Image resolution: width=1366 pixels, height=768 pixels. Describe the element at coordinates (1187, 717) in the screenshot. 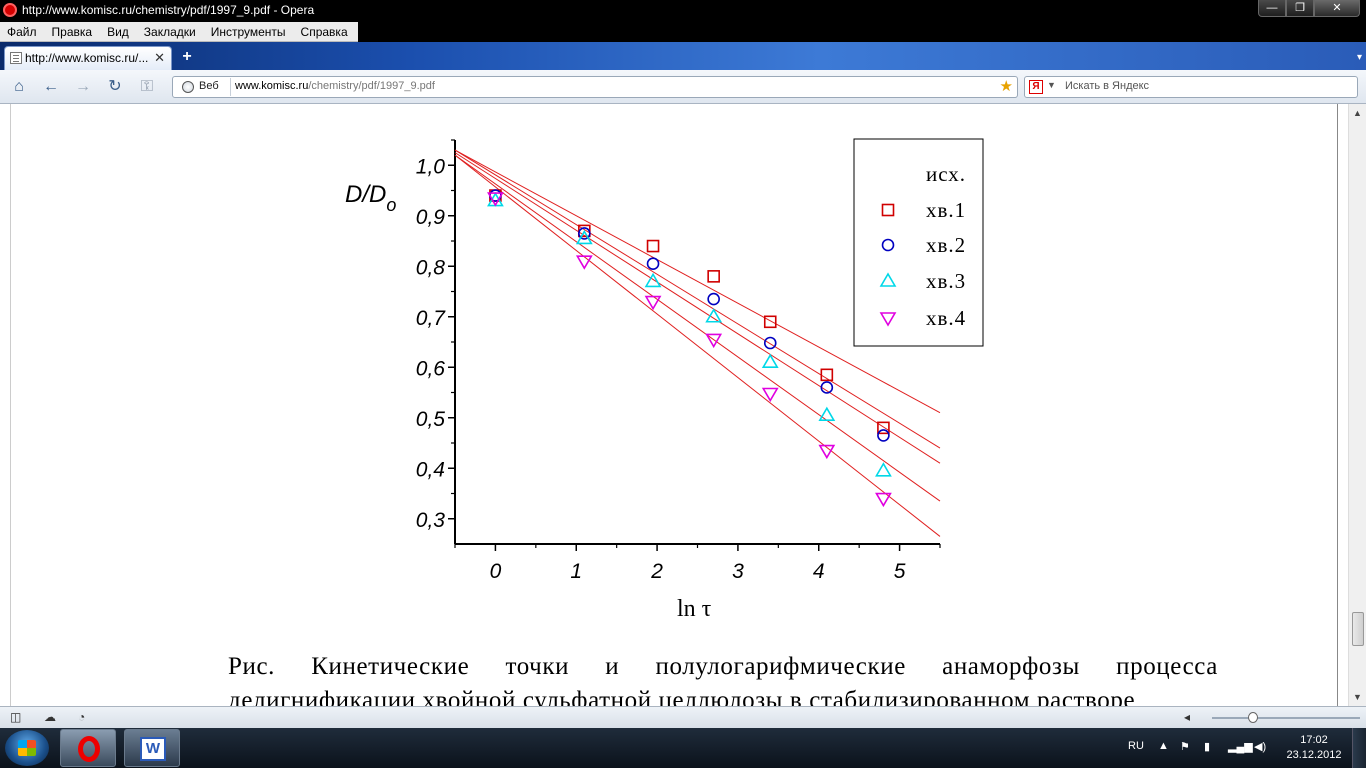

I see `zoom-arrow-icon: ◂` at that location.